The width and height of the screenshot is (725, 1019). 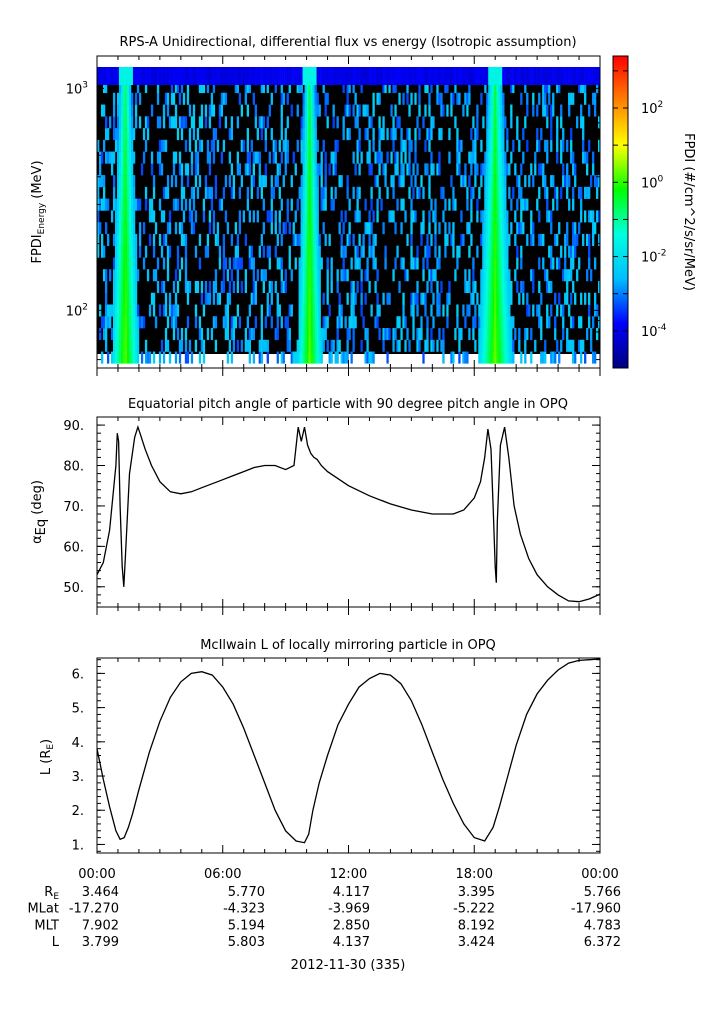 I want to click on ephemeris-value: -3.969, so click(x=349, y=909).